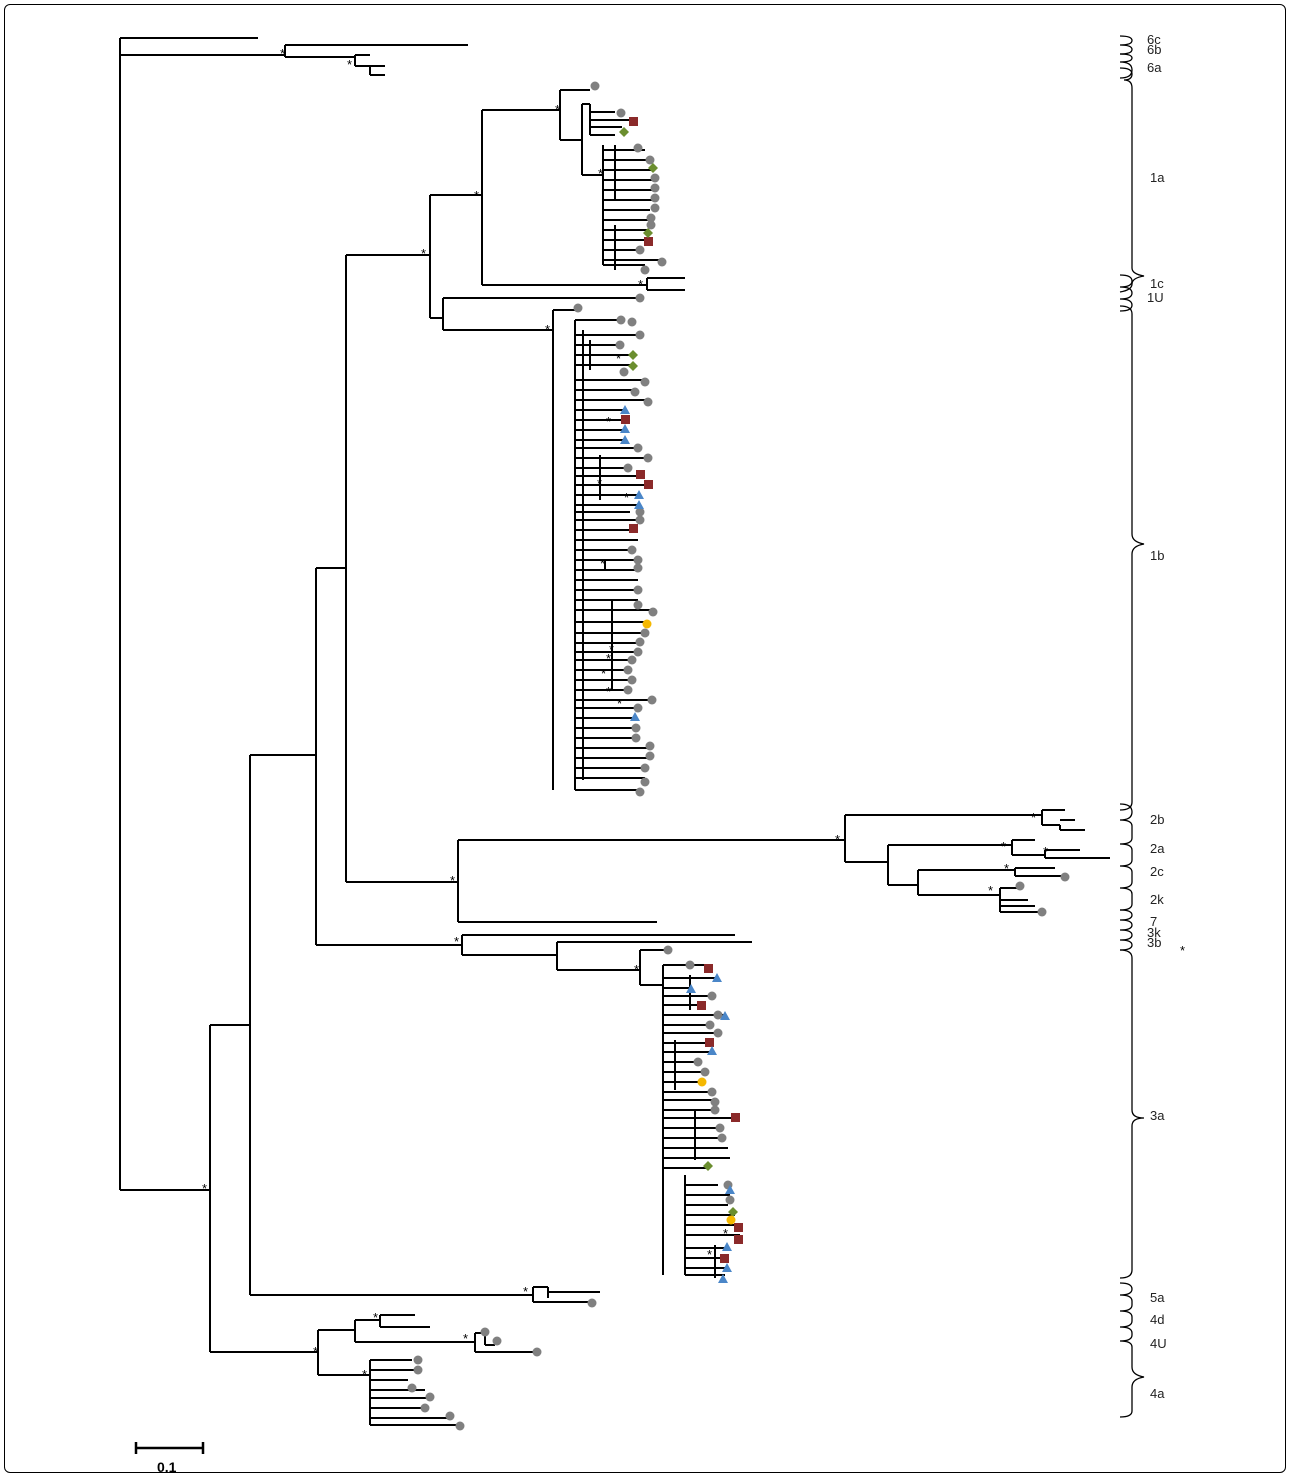  What do you see at coordinates (169, 1448) in the screenshot?
I see `scale-bar-line` at bounding box center [169, 1448].